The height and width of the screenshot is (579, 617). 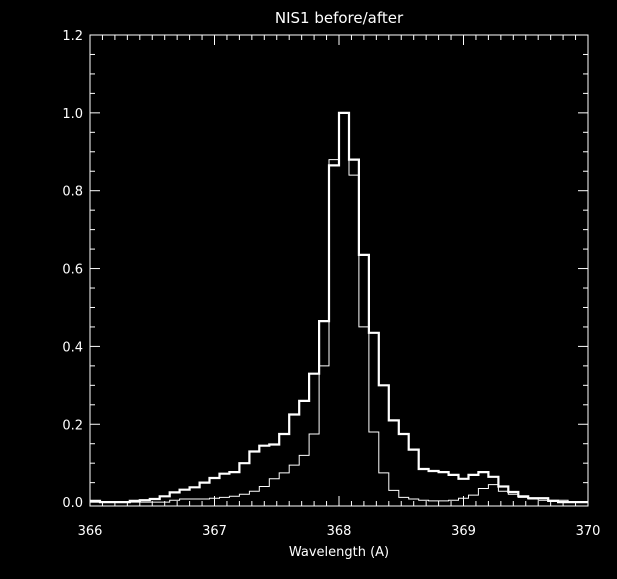 I want to click on x-axis-label: Wavelength (A), so click(x=339, y=552).